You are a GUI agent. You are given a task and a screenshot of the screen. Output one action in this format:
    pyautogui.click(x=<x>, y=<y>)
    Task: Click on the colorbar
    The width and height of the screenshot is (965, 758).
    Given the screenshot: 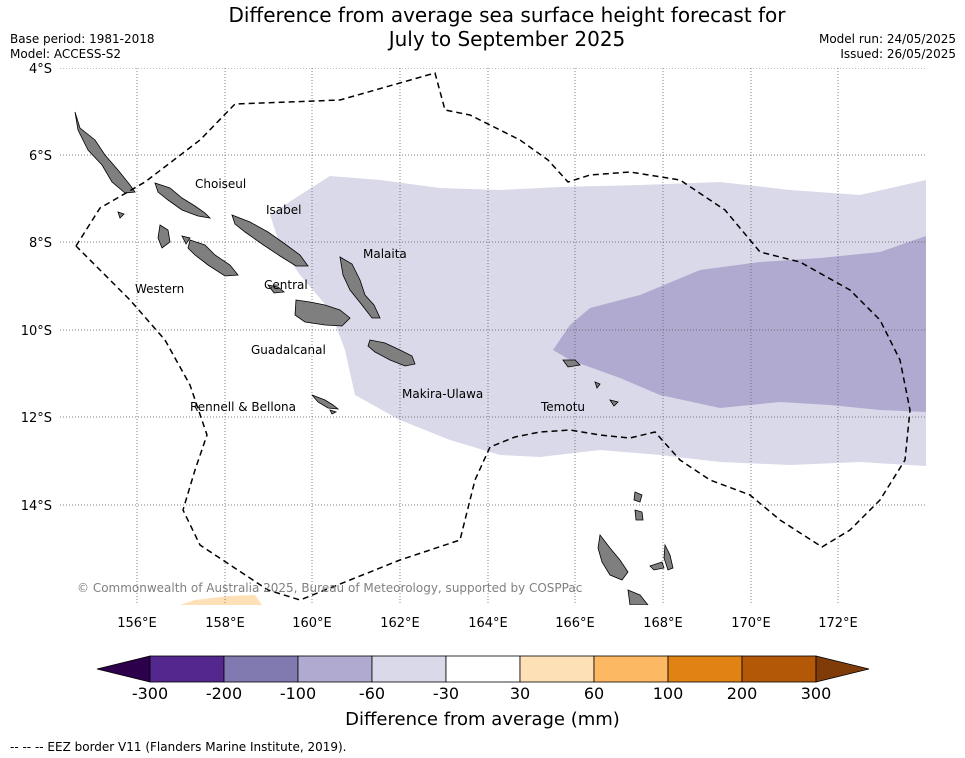 What is the action you would take?
    pyautogui.click(x=483, y=669)
    